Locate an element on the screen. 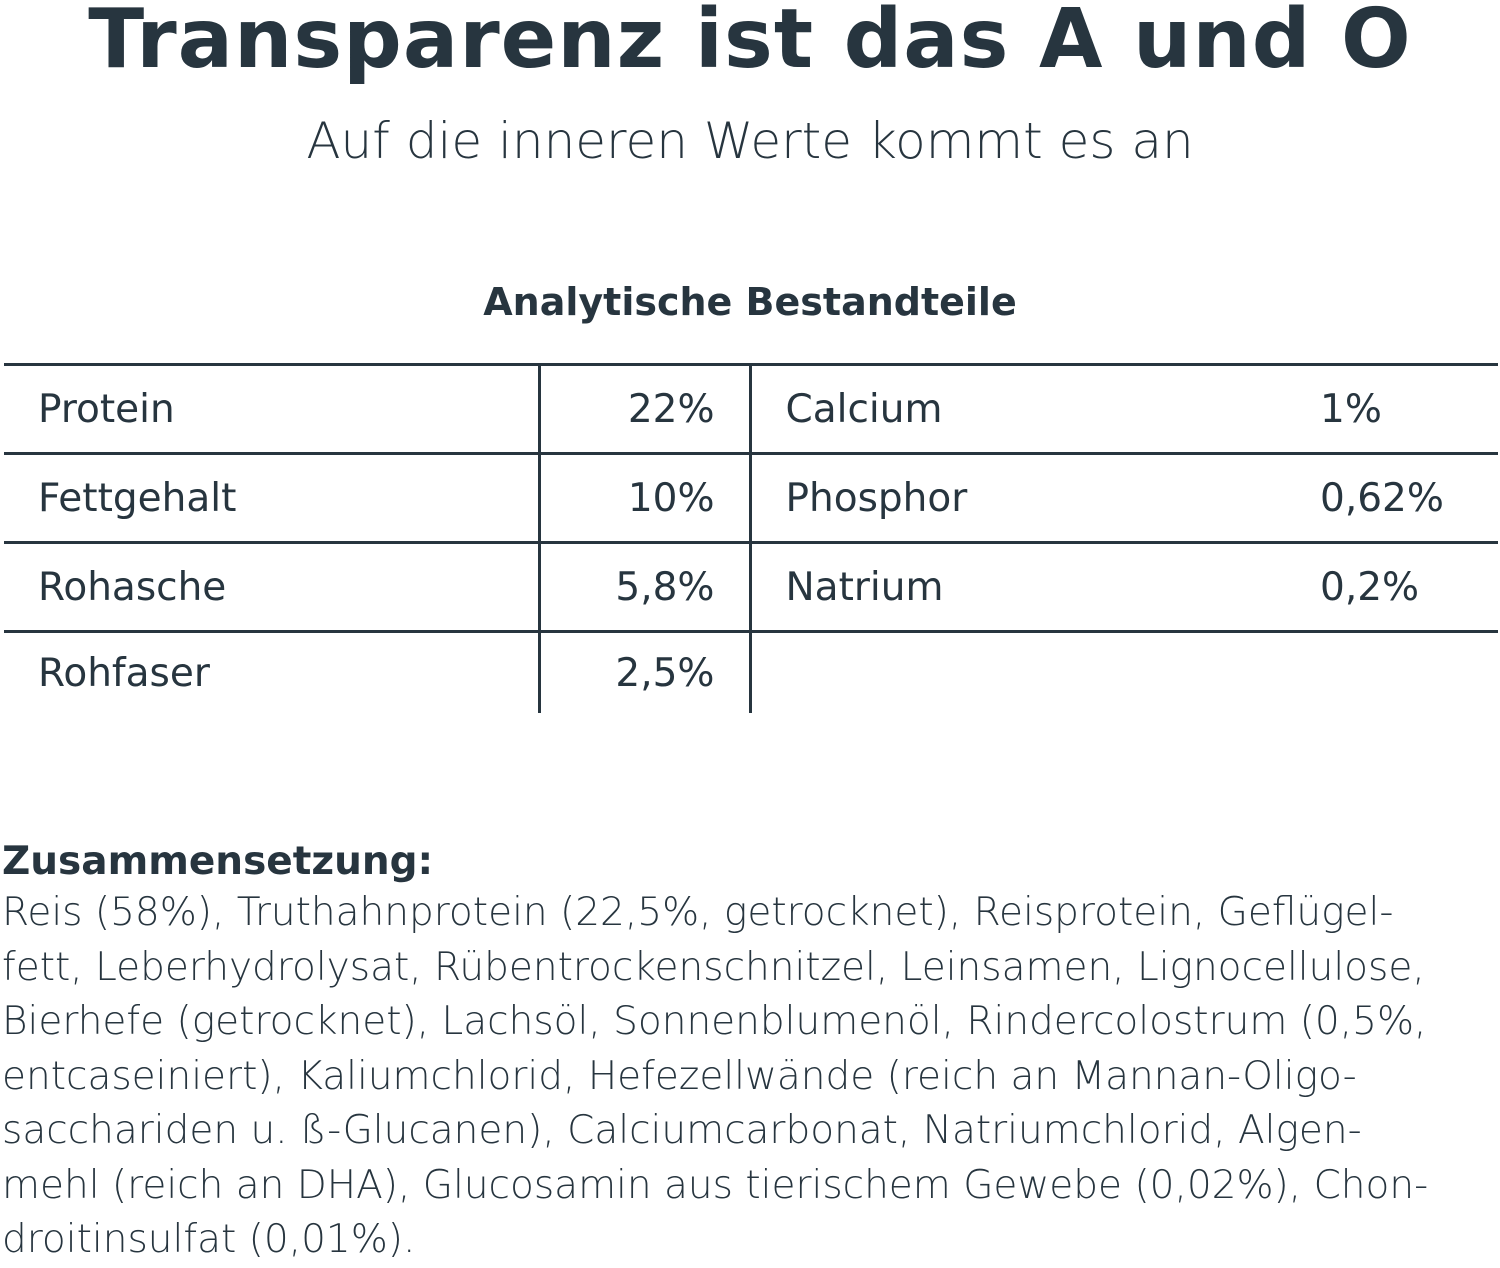 This screenshot has height=1268, width=1500. nutrient-value: 1% is located at coordinates (1392, 409).